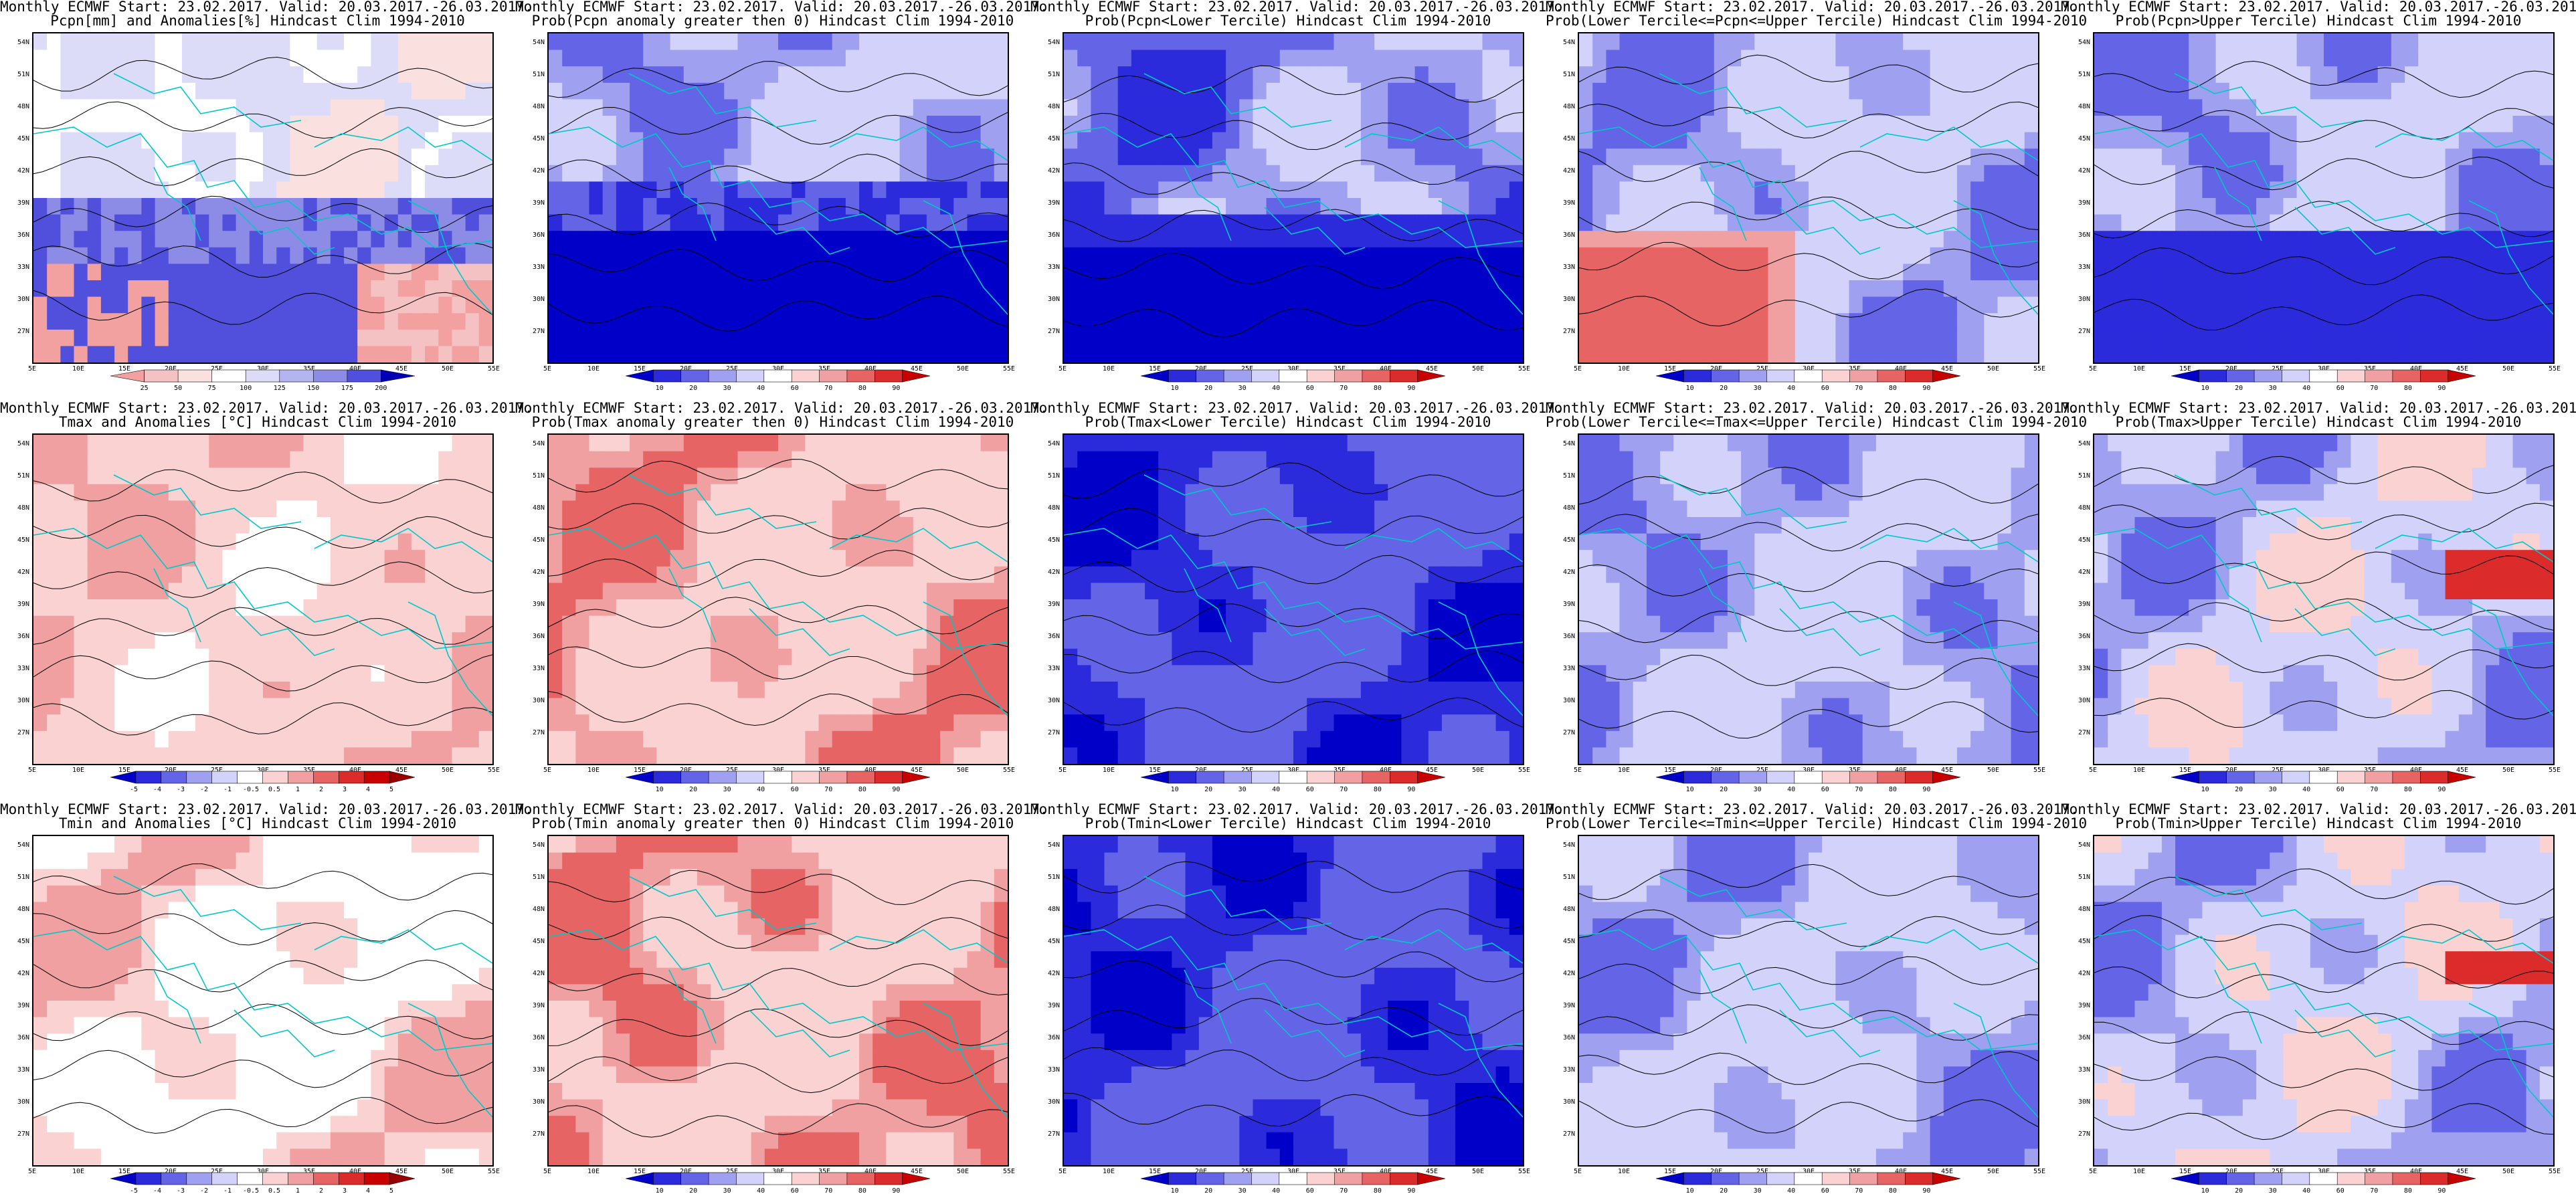 The width and height of the screenshot is (2576, 1204). Describe the element at coordinates (2323, 376) in the screenshot. I see `colorbar-swatch` at that location.